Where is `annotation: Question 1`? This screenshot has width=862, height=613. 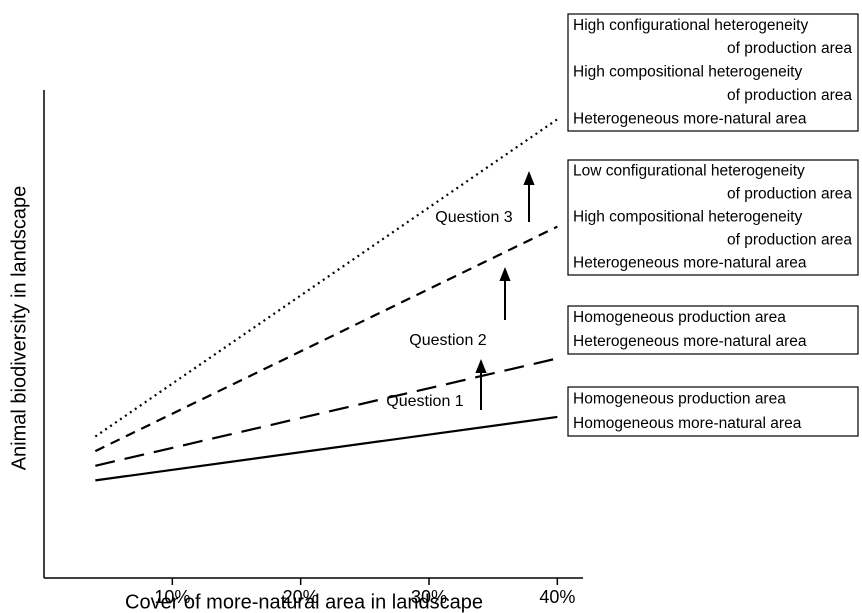 annotation: Question 1 is located at coordinates (424, 401).